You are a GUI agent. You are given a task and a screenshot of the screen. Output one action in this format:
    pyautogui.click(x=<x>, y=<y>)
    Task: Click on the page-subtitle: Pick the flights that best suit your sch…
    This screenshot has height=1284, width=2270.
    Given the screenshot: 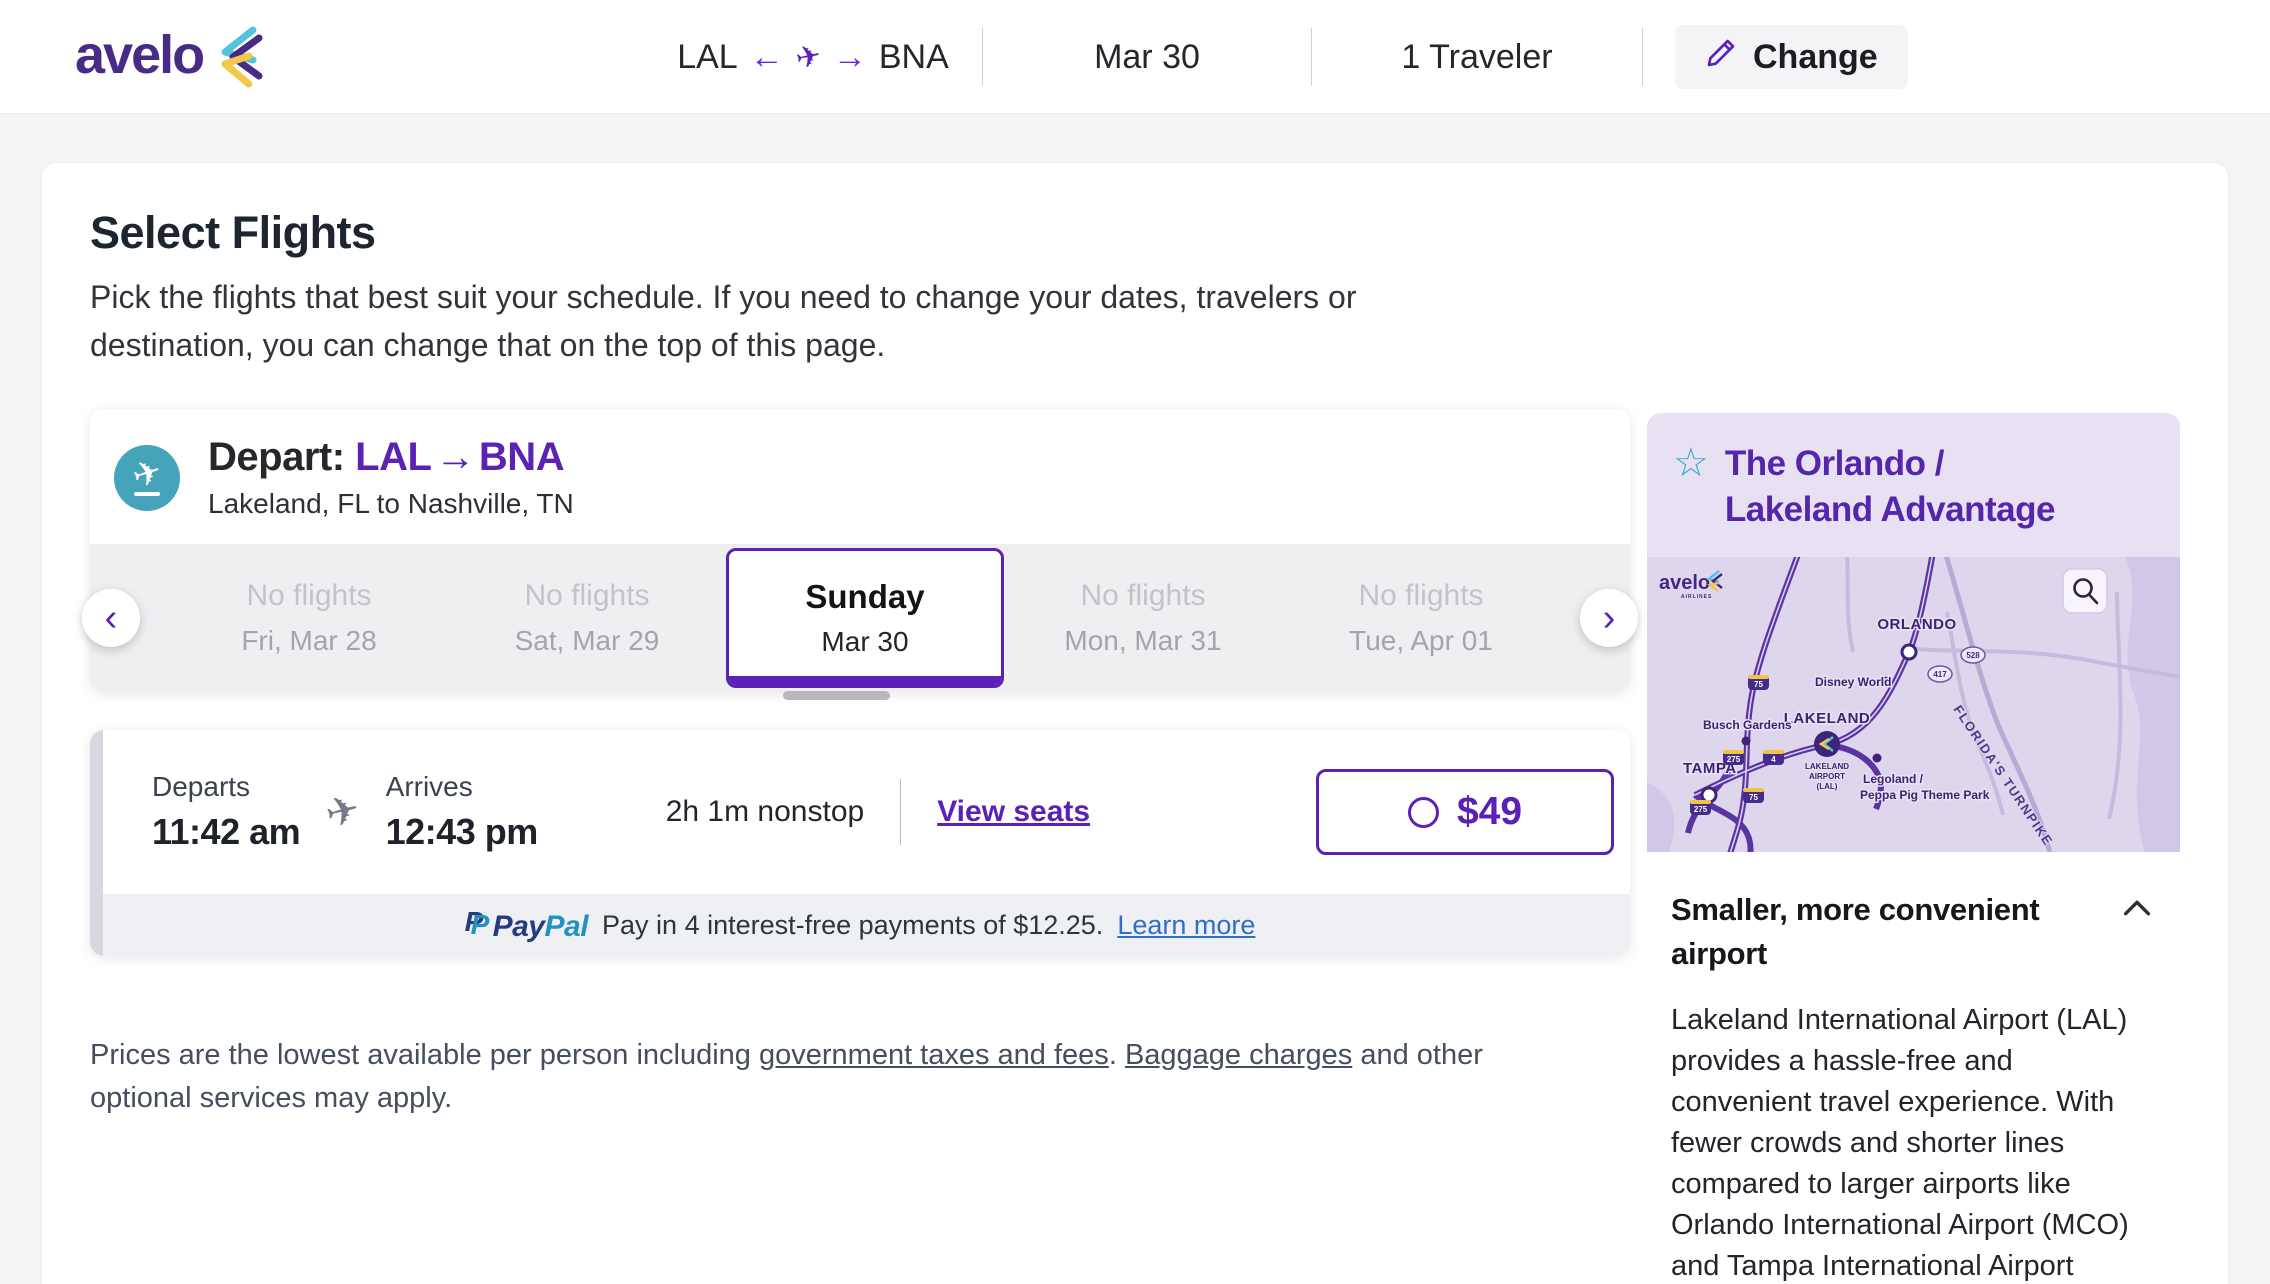 What is the action you would take?
    pyautogui.click(x=723, y=321)
    